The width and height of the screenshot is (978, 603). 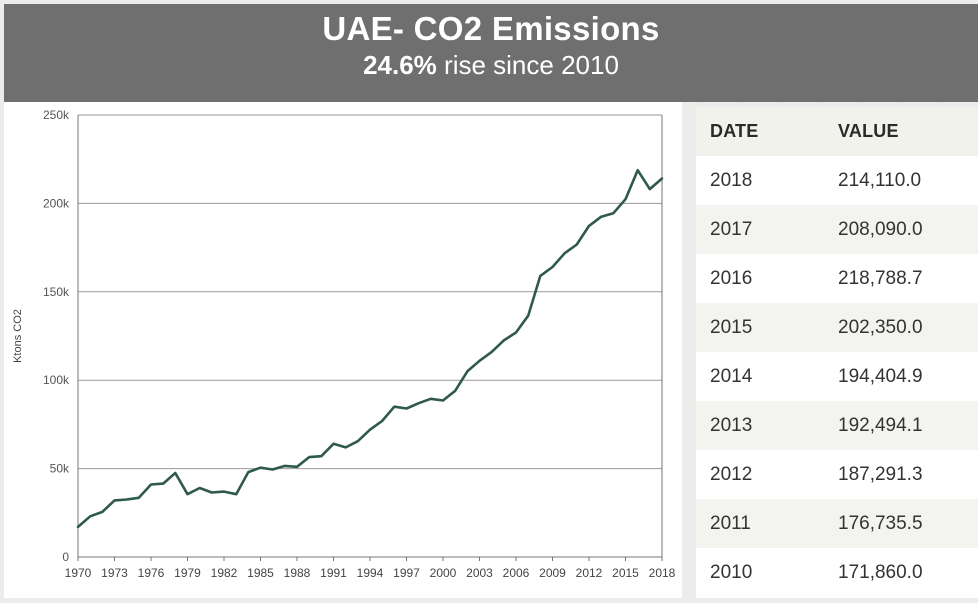 I want to click on cell-date: 2010, so click(x=731, y=572).